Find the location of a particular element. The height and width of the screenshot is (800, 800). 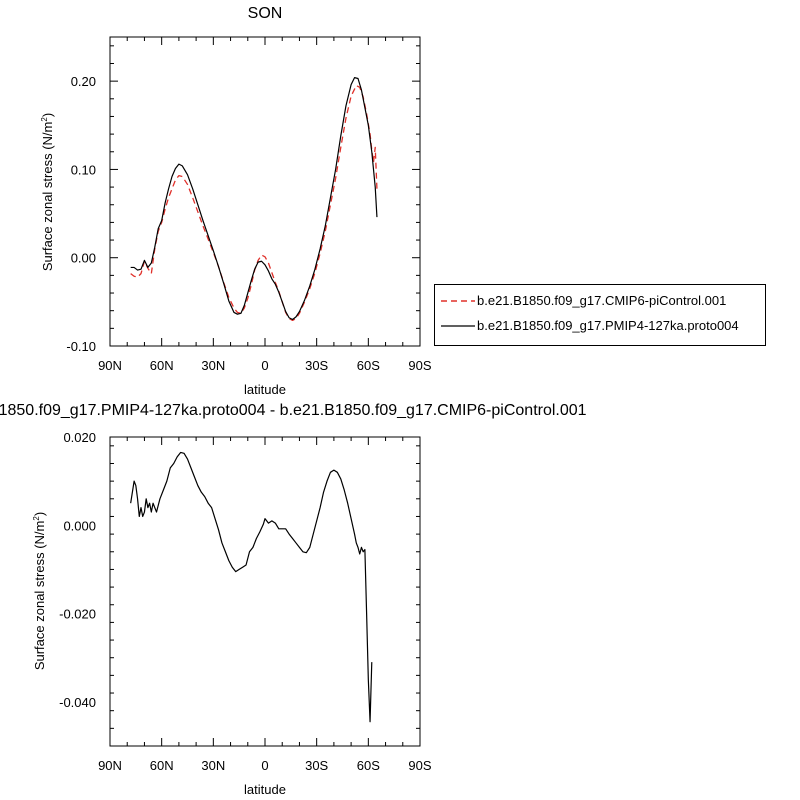

top-x-tick-label: 90S is located at coordinates (419, 365).